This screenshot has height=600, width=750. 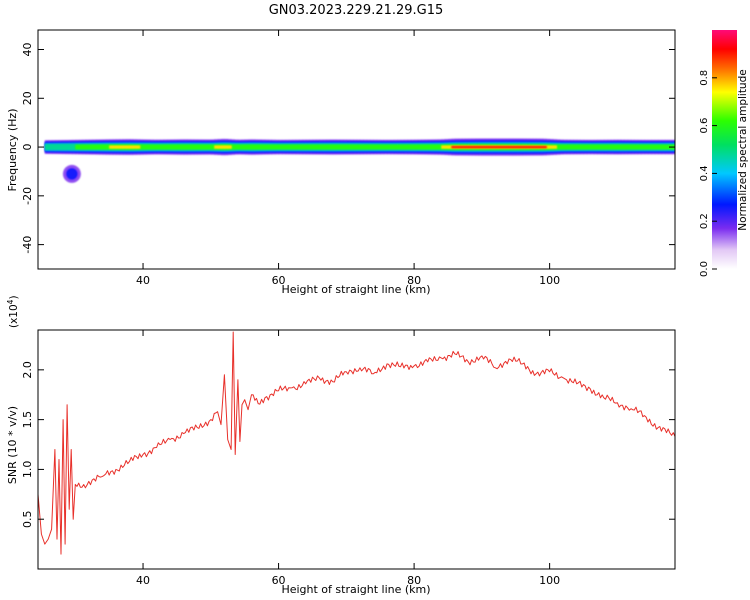 I want to click on heatmap-x-tick-label: 80, so click(x=414, y=280).